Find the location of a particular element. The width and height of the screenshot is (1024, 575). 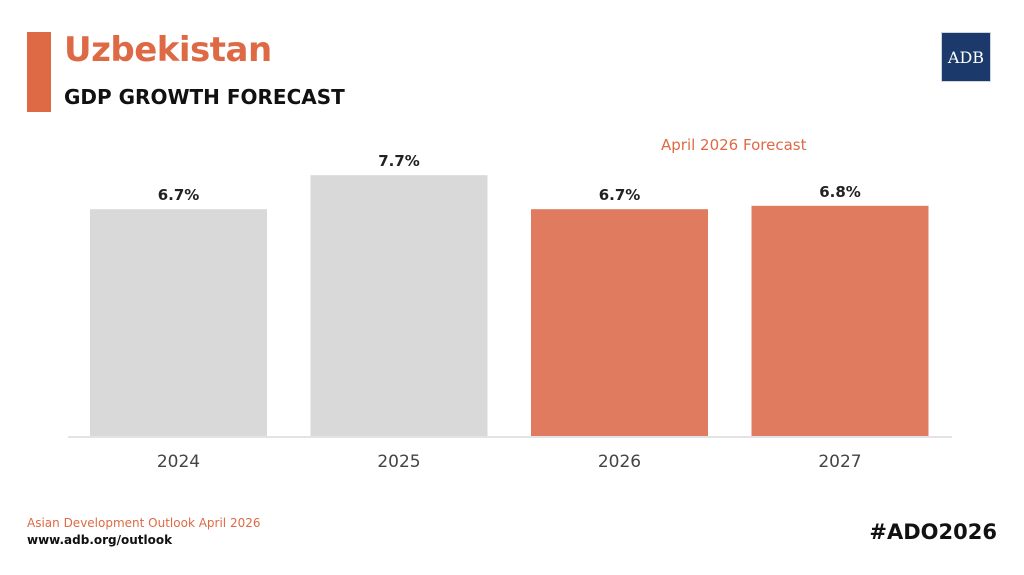

x-tick-label-2026: 2026 is located at coordinates (619, 462).